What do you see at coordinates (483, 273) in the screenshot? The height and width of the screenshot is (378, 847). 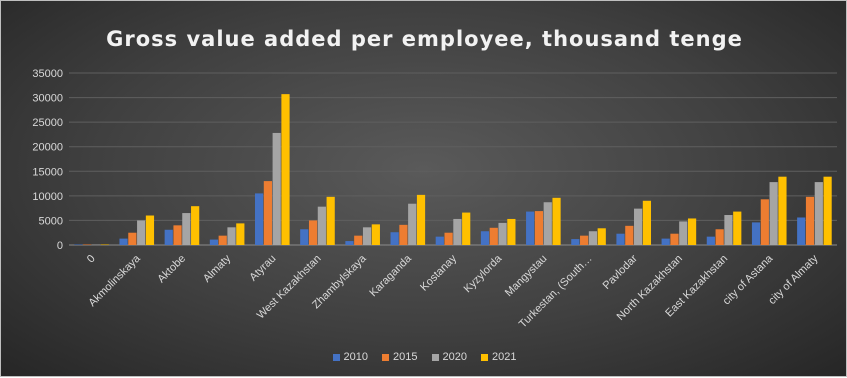 I see `x-tick-label: Kyzylorda` at bounding box center [483, 273].